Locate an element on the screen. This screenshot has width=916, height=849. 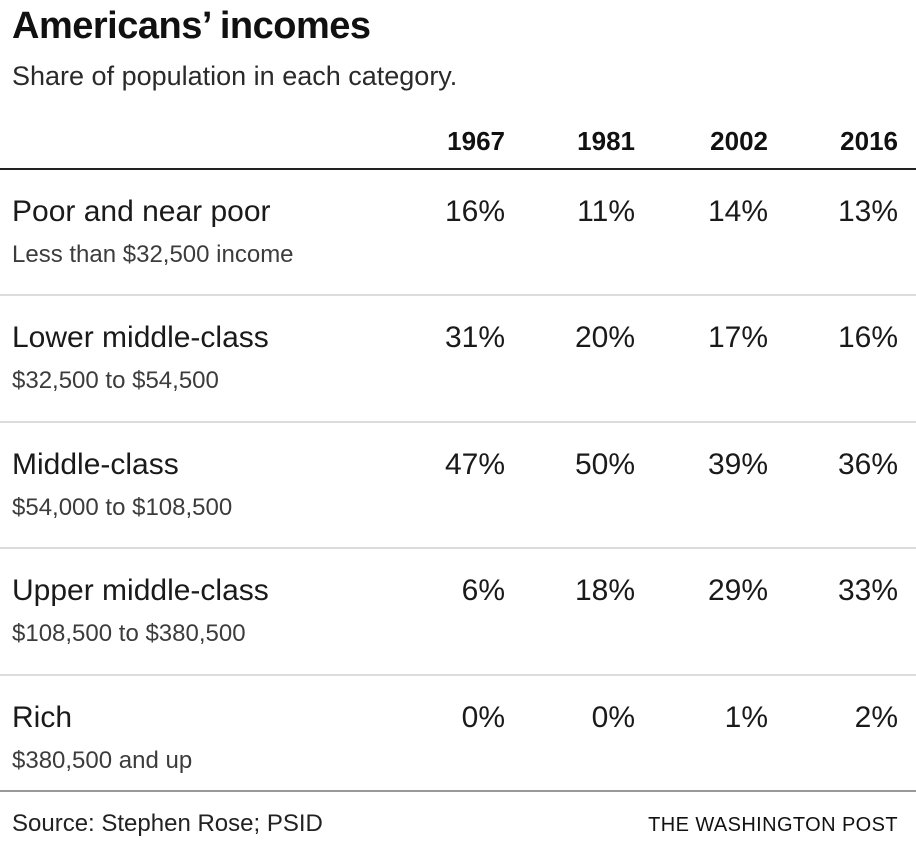
value-cell-1981: 18% is located at coordinates (604, 591).